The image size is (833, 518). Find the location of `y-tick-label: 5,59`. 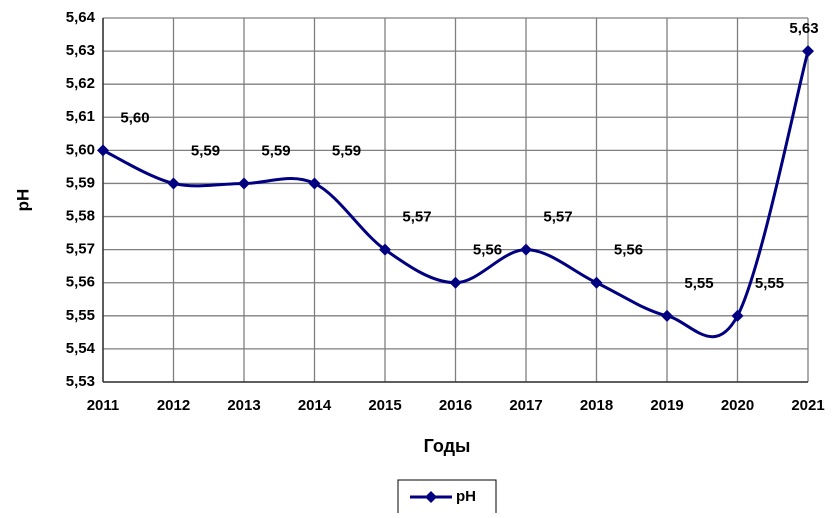

y-tick-label: 5,59 is located at coordinates (80, 182).